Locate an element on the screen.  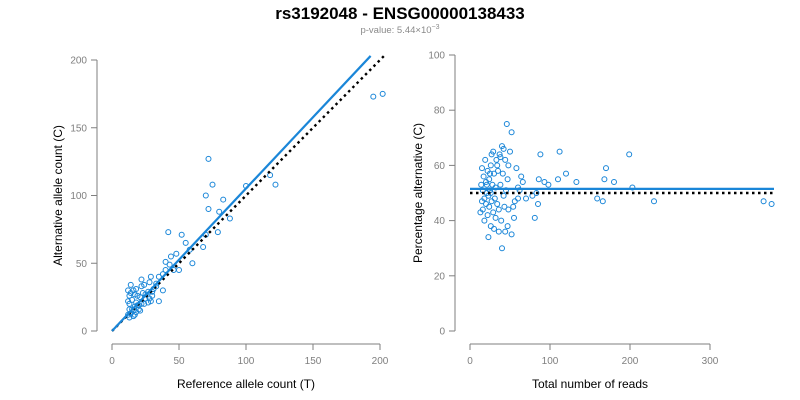
x-tick-label: 150 is located at coordinates (313, 361).